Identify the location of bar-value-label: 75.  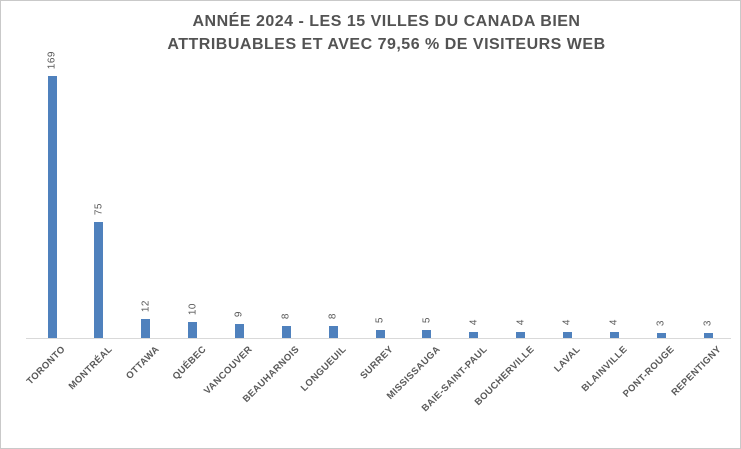
(99, 208).